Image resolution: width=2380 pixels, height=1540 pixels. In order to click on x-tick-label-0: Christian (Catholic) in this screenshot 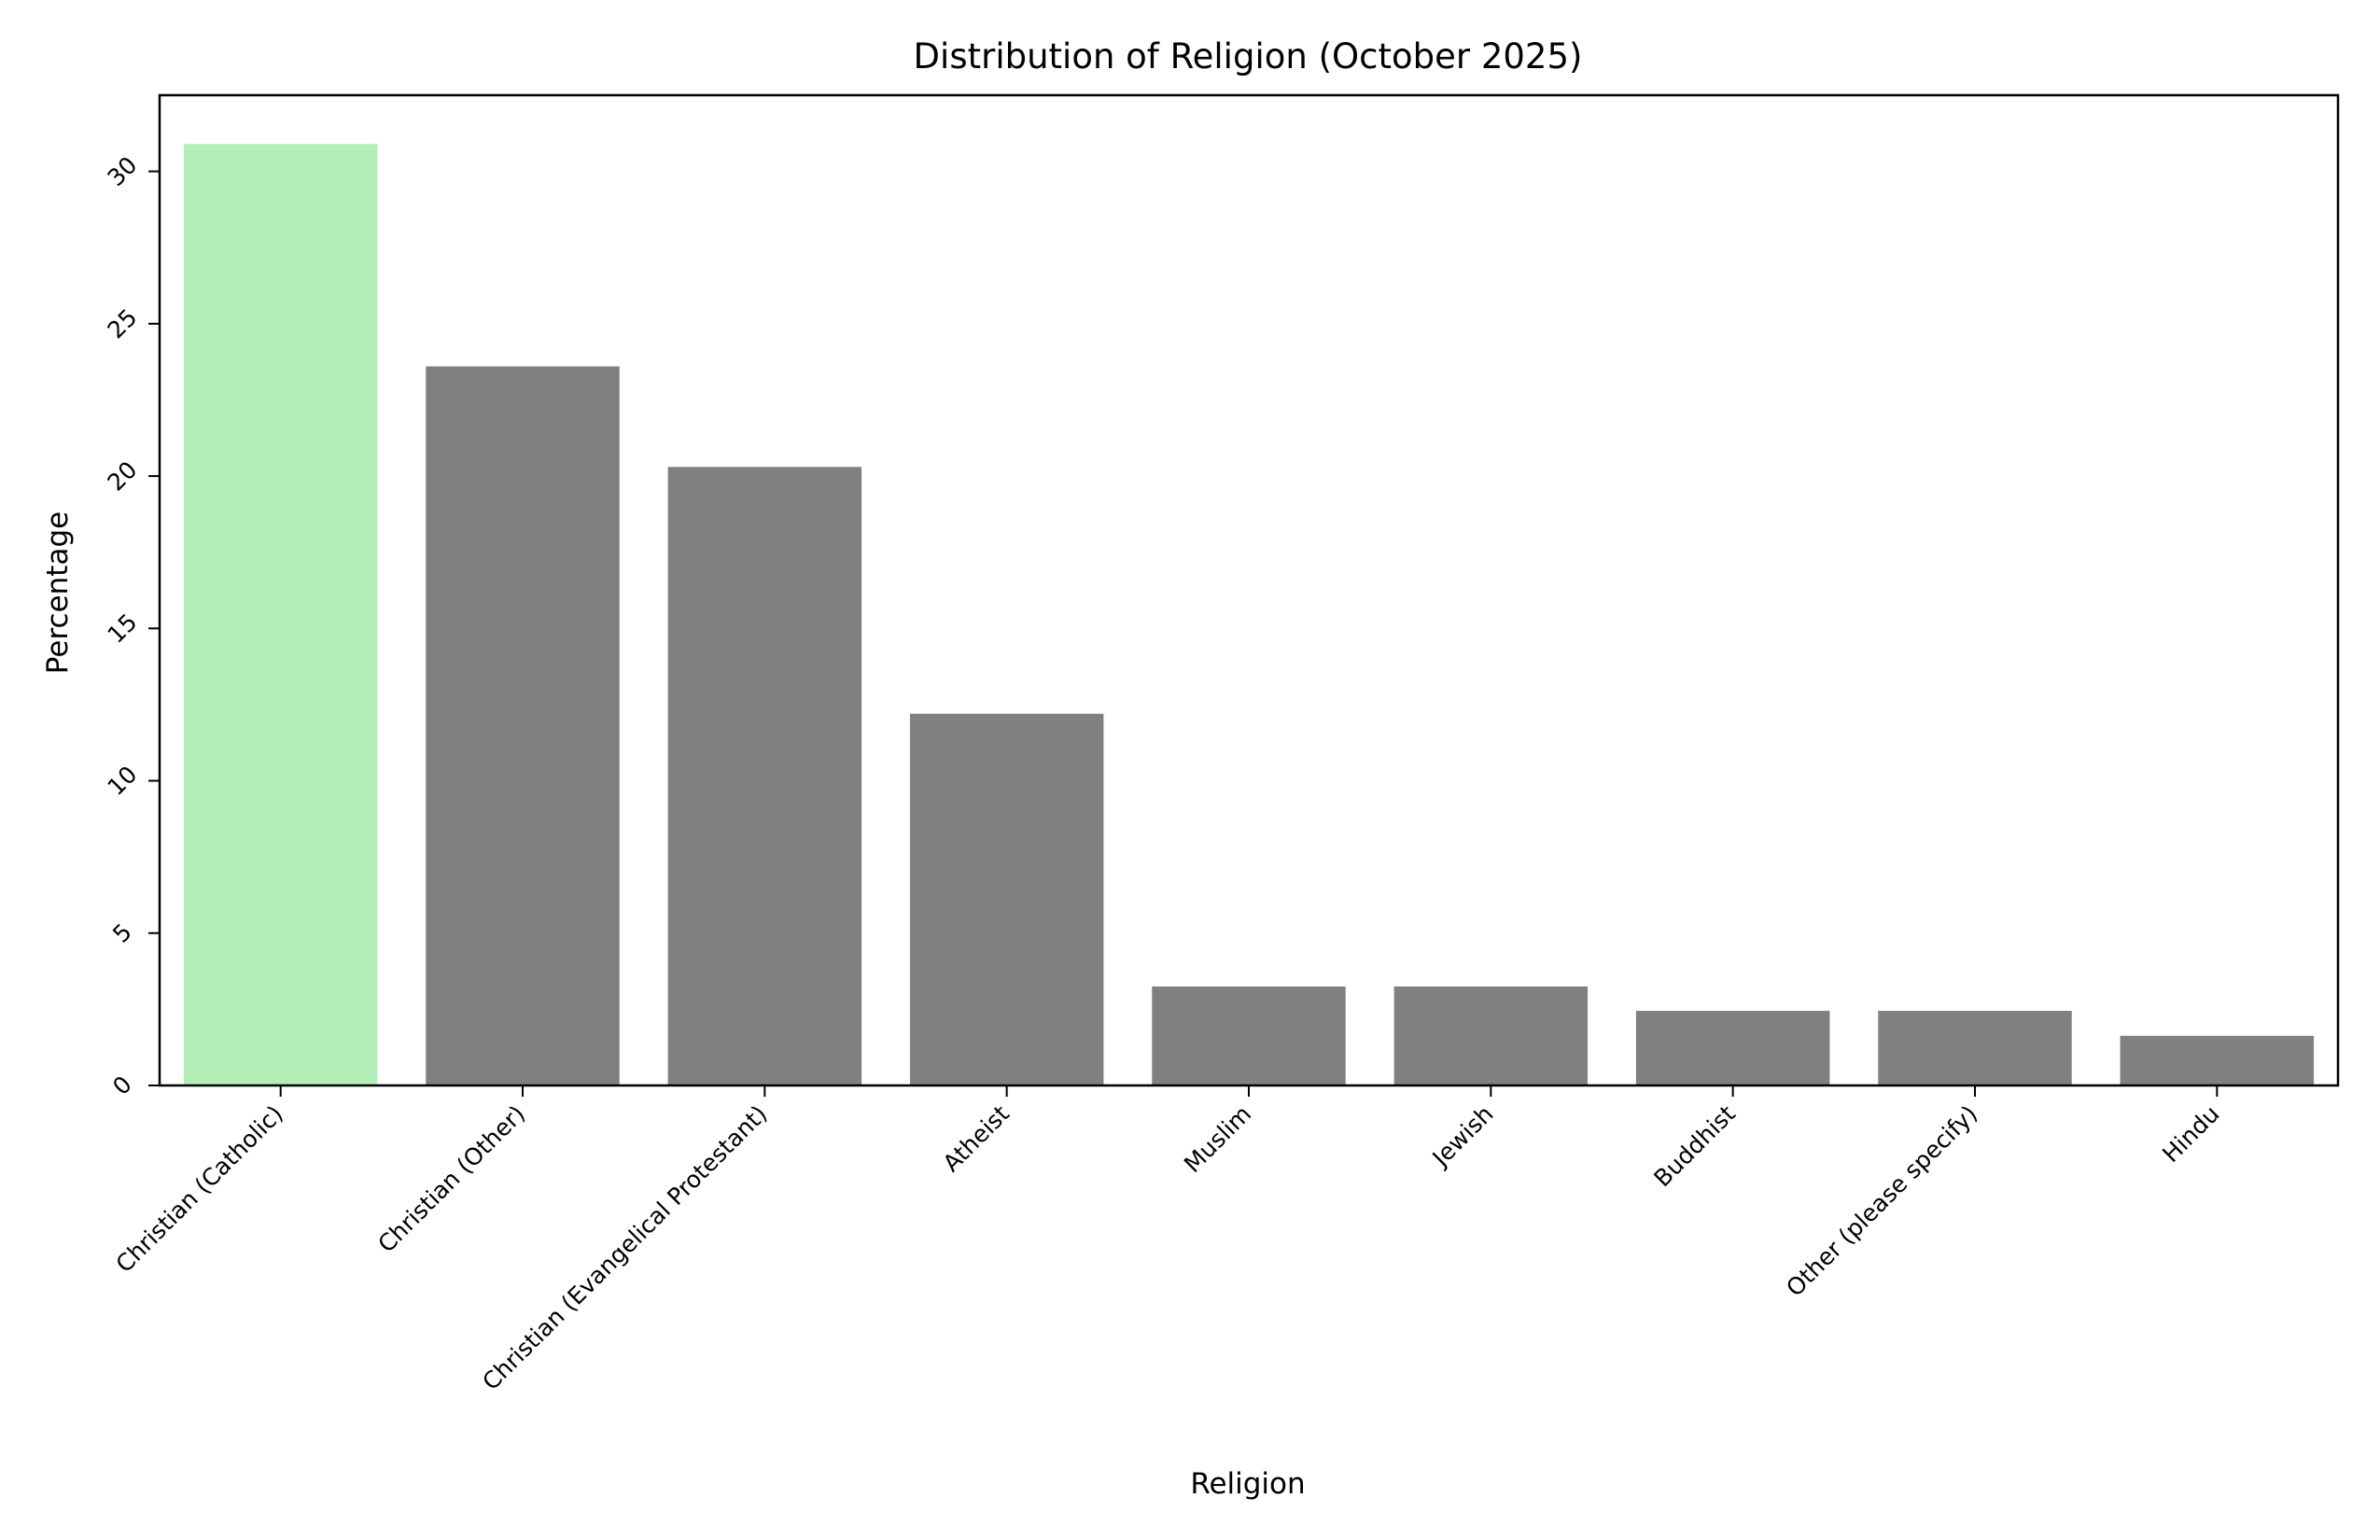, I will do `click(198, 1189)`.